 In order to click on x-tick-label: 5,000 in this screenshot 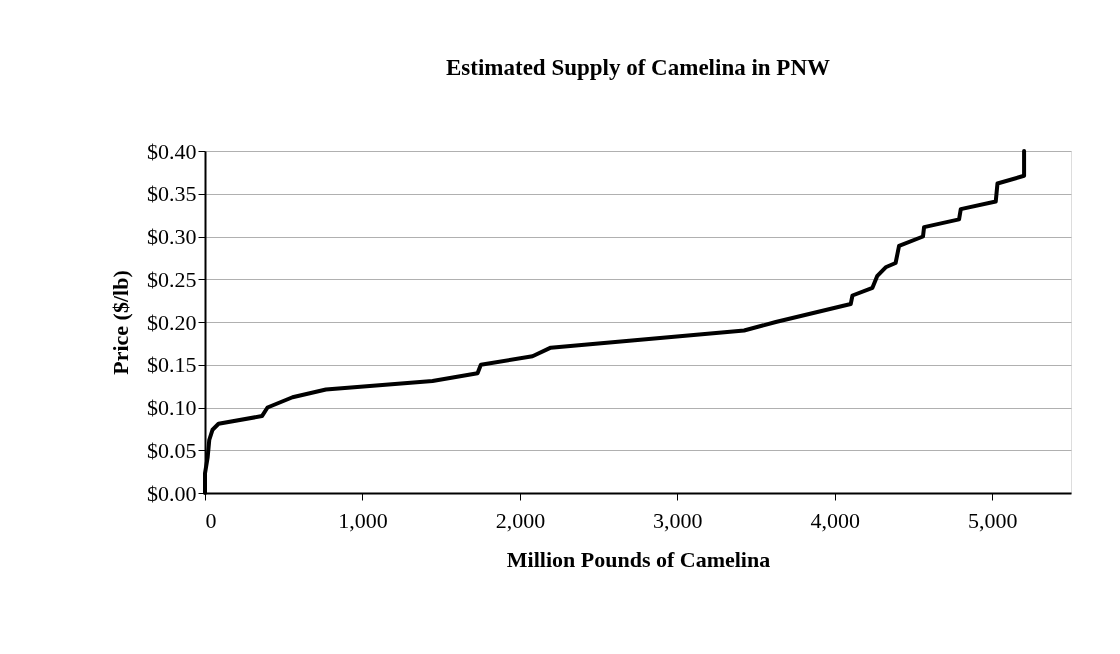, I will do `click(993, 520)`.